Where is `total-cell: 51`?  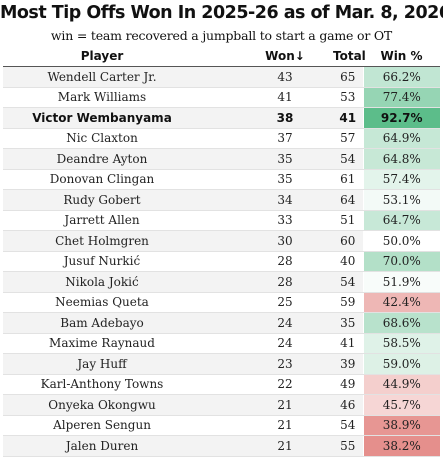
total-cell: 51 is located at coordinates (348, 220).